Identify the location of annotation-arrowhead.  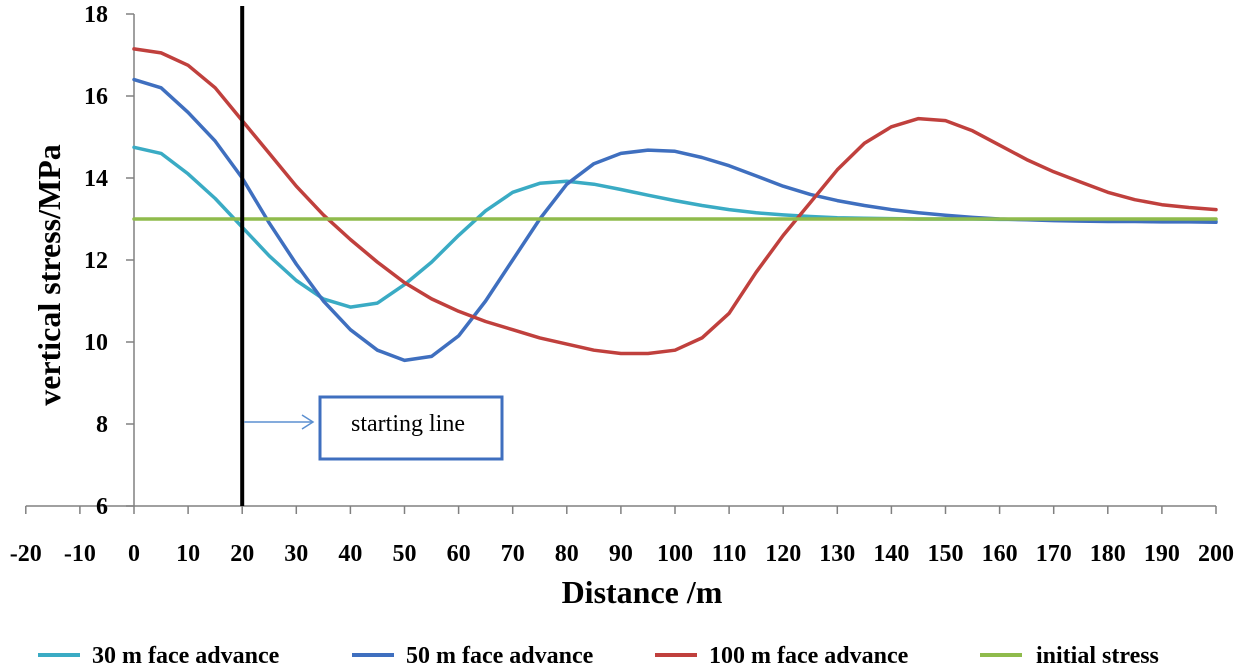
(308, 422).